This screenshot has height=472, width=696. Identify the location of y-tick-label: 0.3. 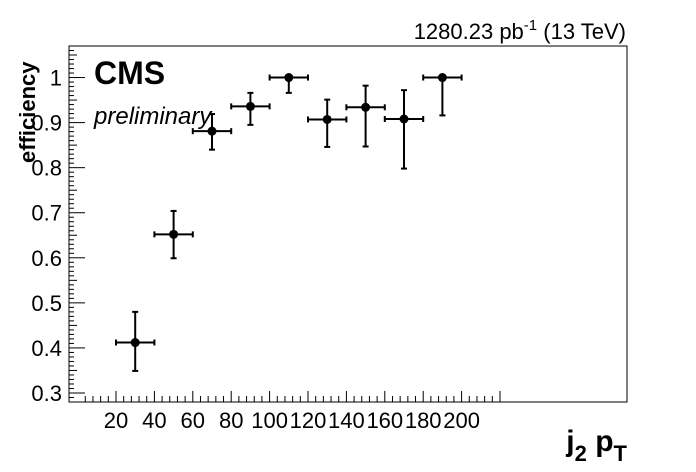
(46, 393).